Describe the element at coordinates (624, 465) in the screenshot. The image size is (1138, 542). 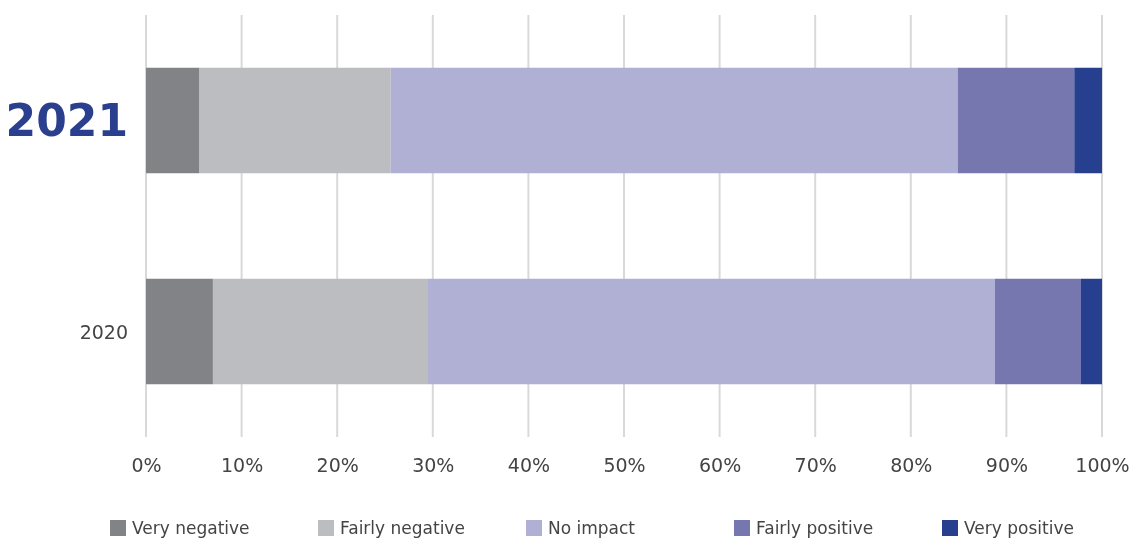
I see `x-tick-label: 50%` at that location.